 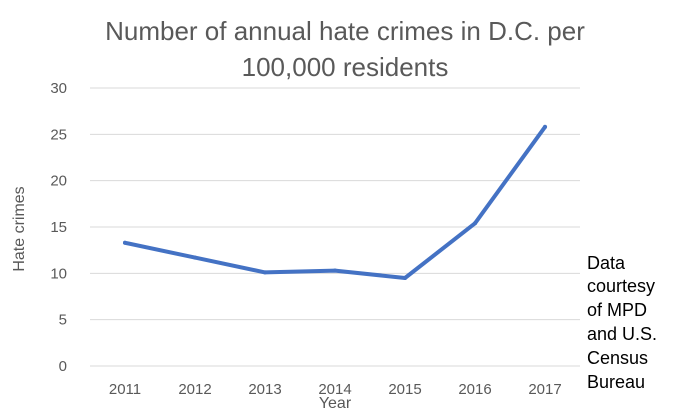 I want to click on note-line-4: and U.S., so click(x=622, y=334).